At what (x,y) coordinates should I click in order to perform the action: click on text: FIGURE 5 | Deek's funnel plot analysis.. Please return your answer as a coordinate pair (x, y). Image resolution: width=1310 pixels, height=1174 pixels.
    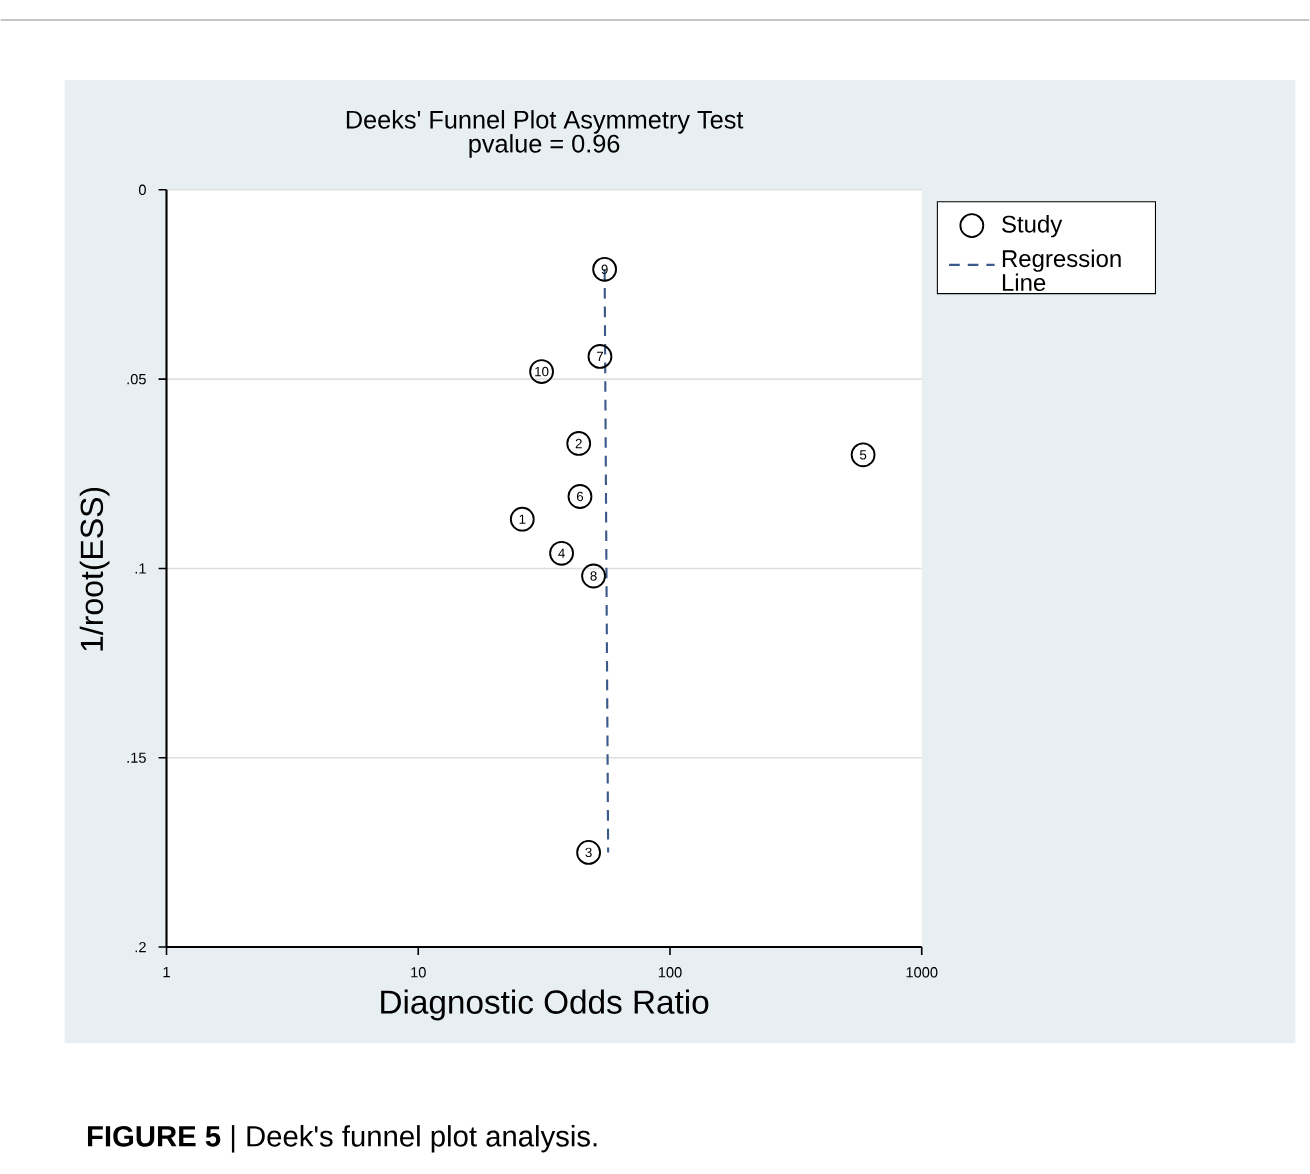
    Looking at the image, I should click on (342, 1138).